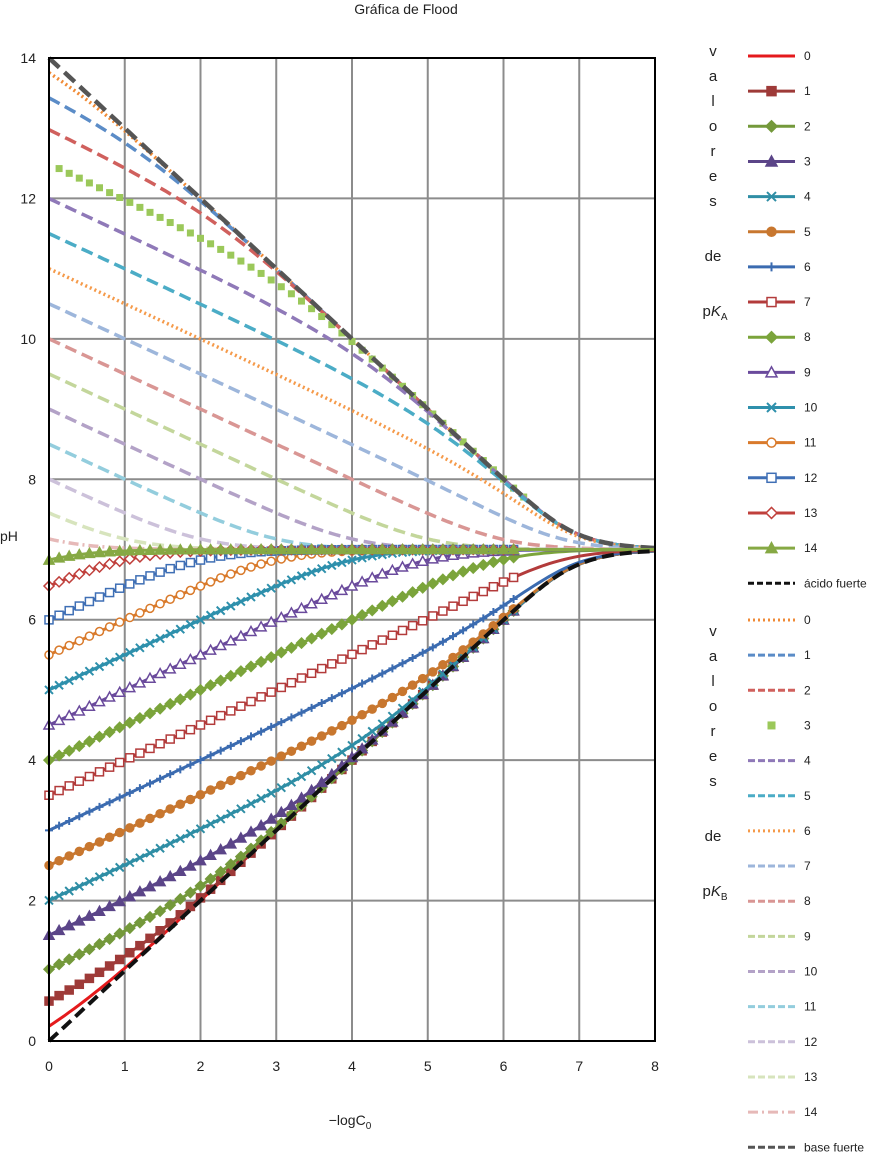  Describe the element at coordinates (779, 161) in the screenshot. I see `legend-item: 3` at that location.